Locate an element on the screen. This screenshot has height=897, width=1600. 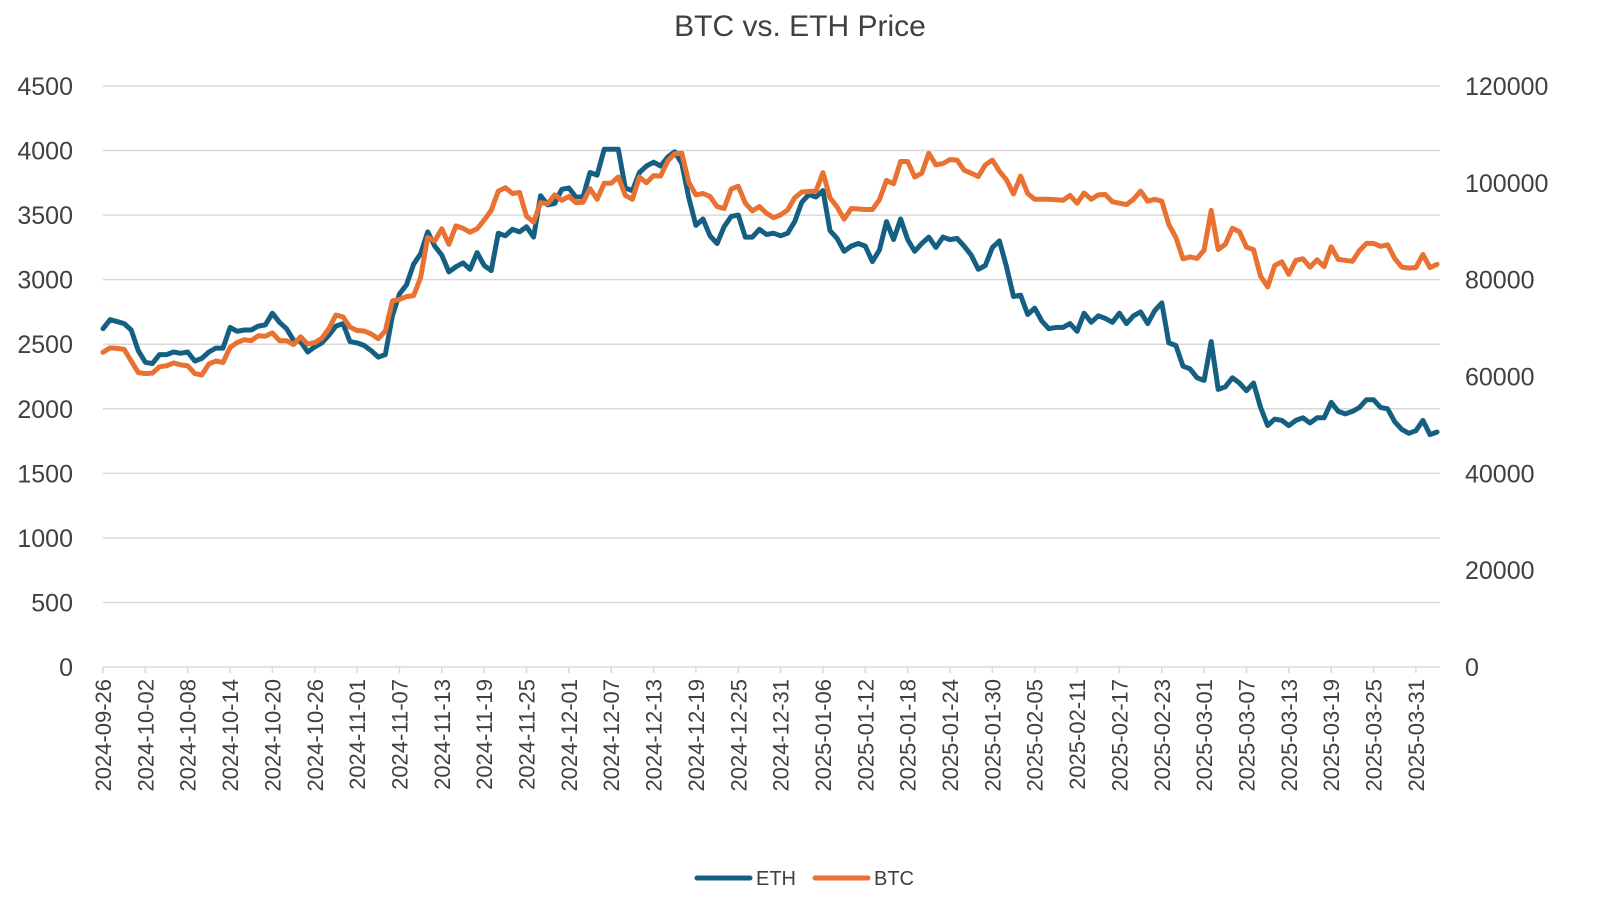
x-tick-label: 2024-10-02 is located at coordinates (145, 735).